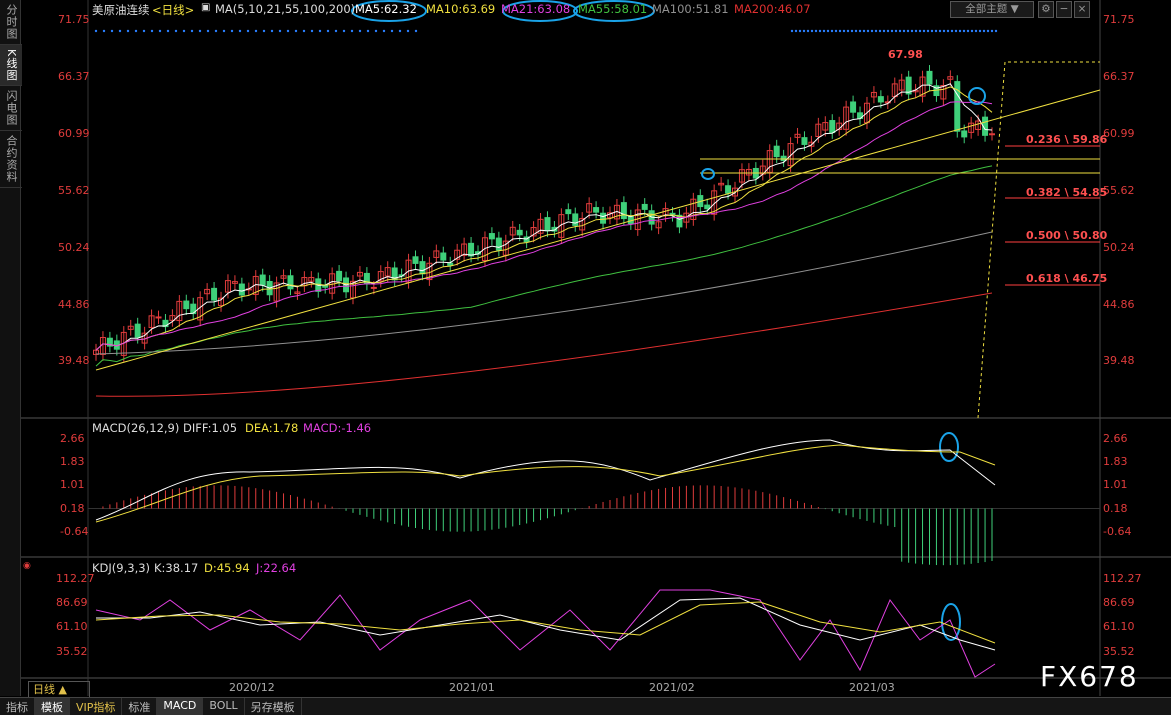  What do you see at coordinates (224, 706) in the screenshot?
I see `tab-boll: BOLL` at bounding box center [224, 706].